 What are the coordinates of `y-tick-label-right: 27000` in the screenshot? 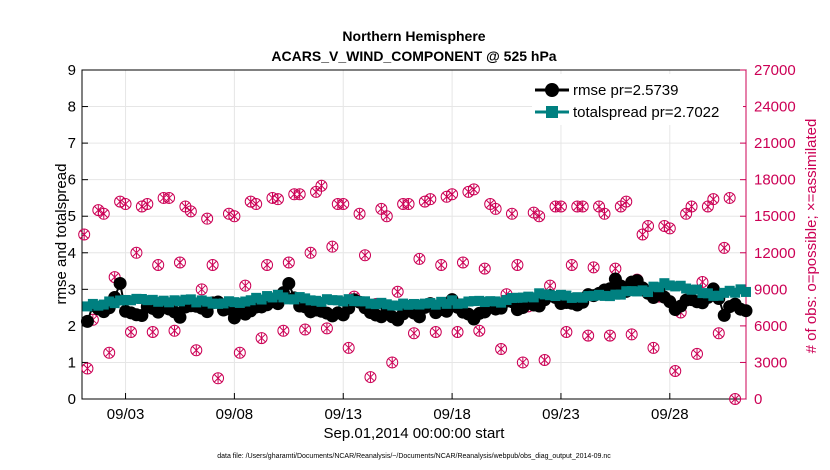 It's located at (775, 70).